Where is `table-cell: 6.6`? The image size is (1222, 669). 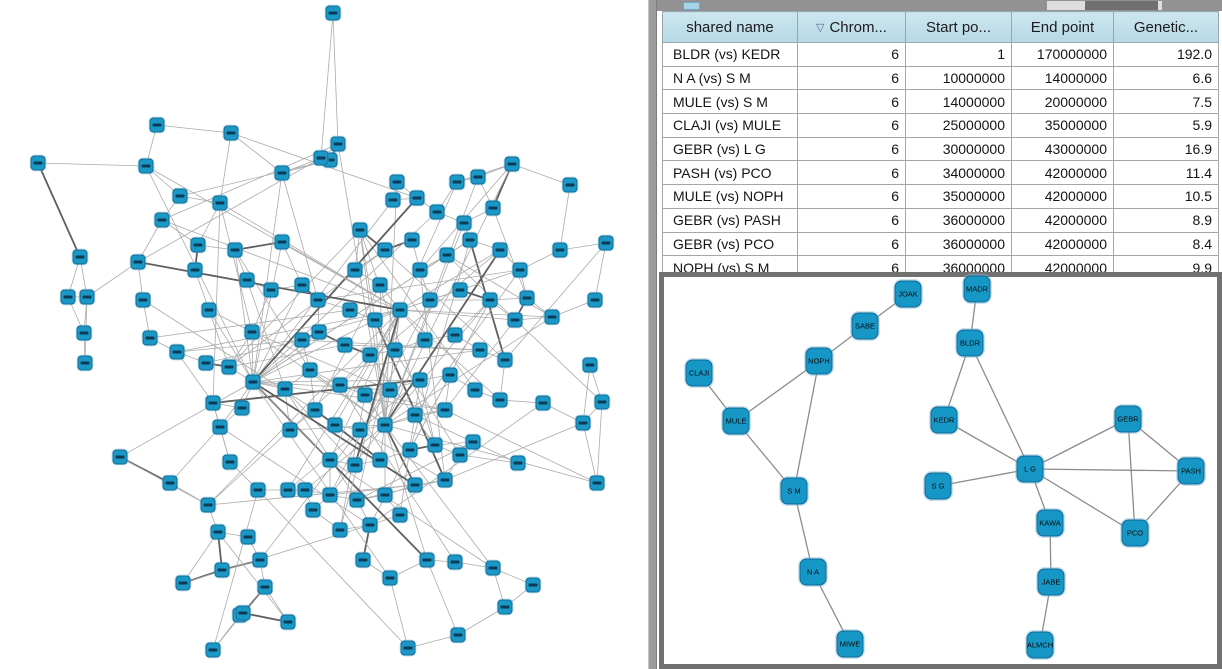 table-cell: 6.6 is located at coordinates (1166, 78).